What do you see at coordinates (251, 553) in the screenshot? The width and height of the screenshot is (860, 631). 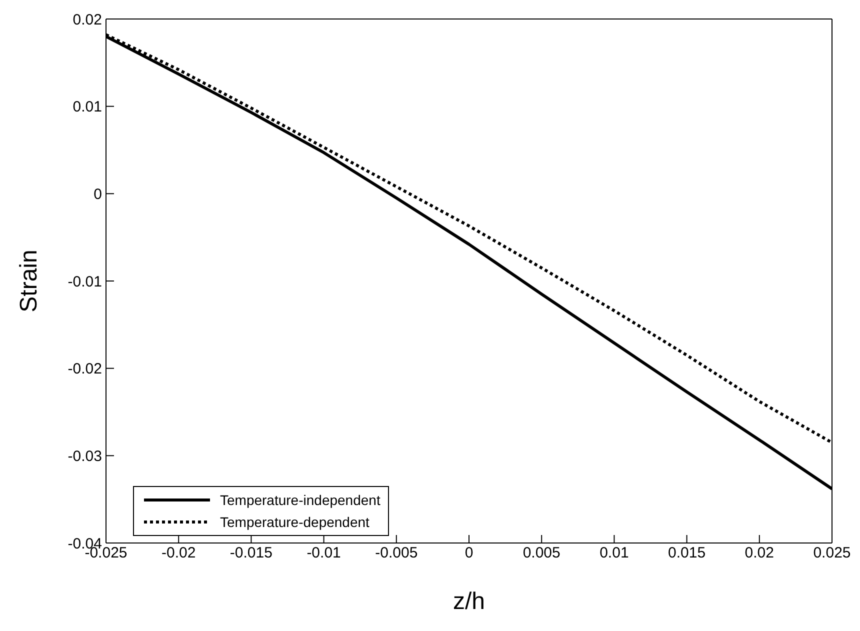 I see `x-tick-label: -0.015` at bounding box center [251, 553].